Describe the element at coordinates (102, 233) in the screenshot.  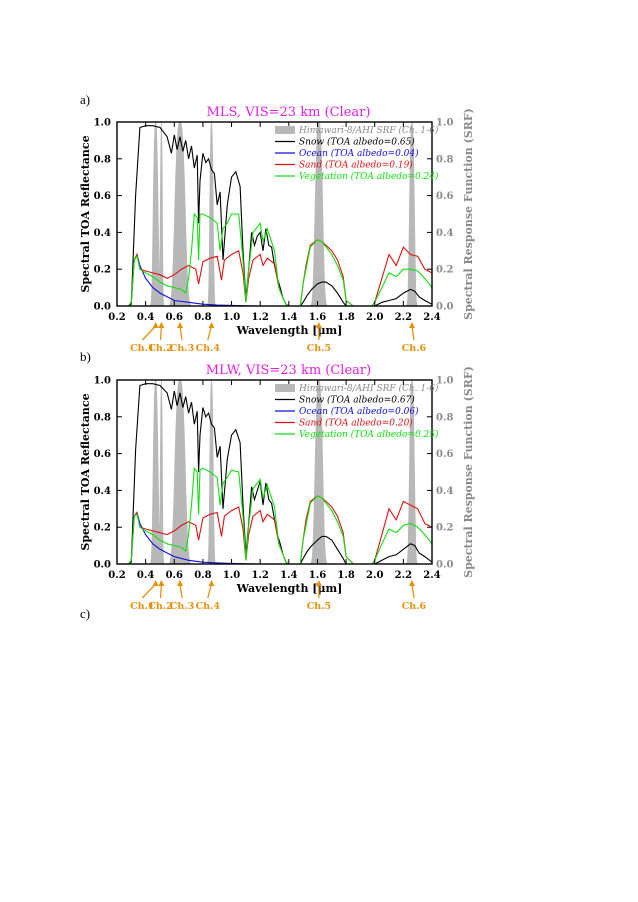
I see `y-tick-label: 0.4` at that location.